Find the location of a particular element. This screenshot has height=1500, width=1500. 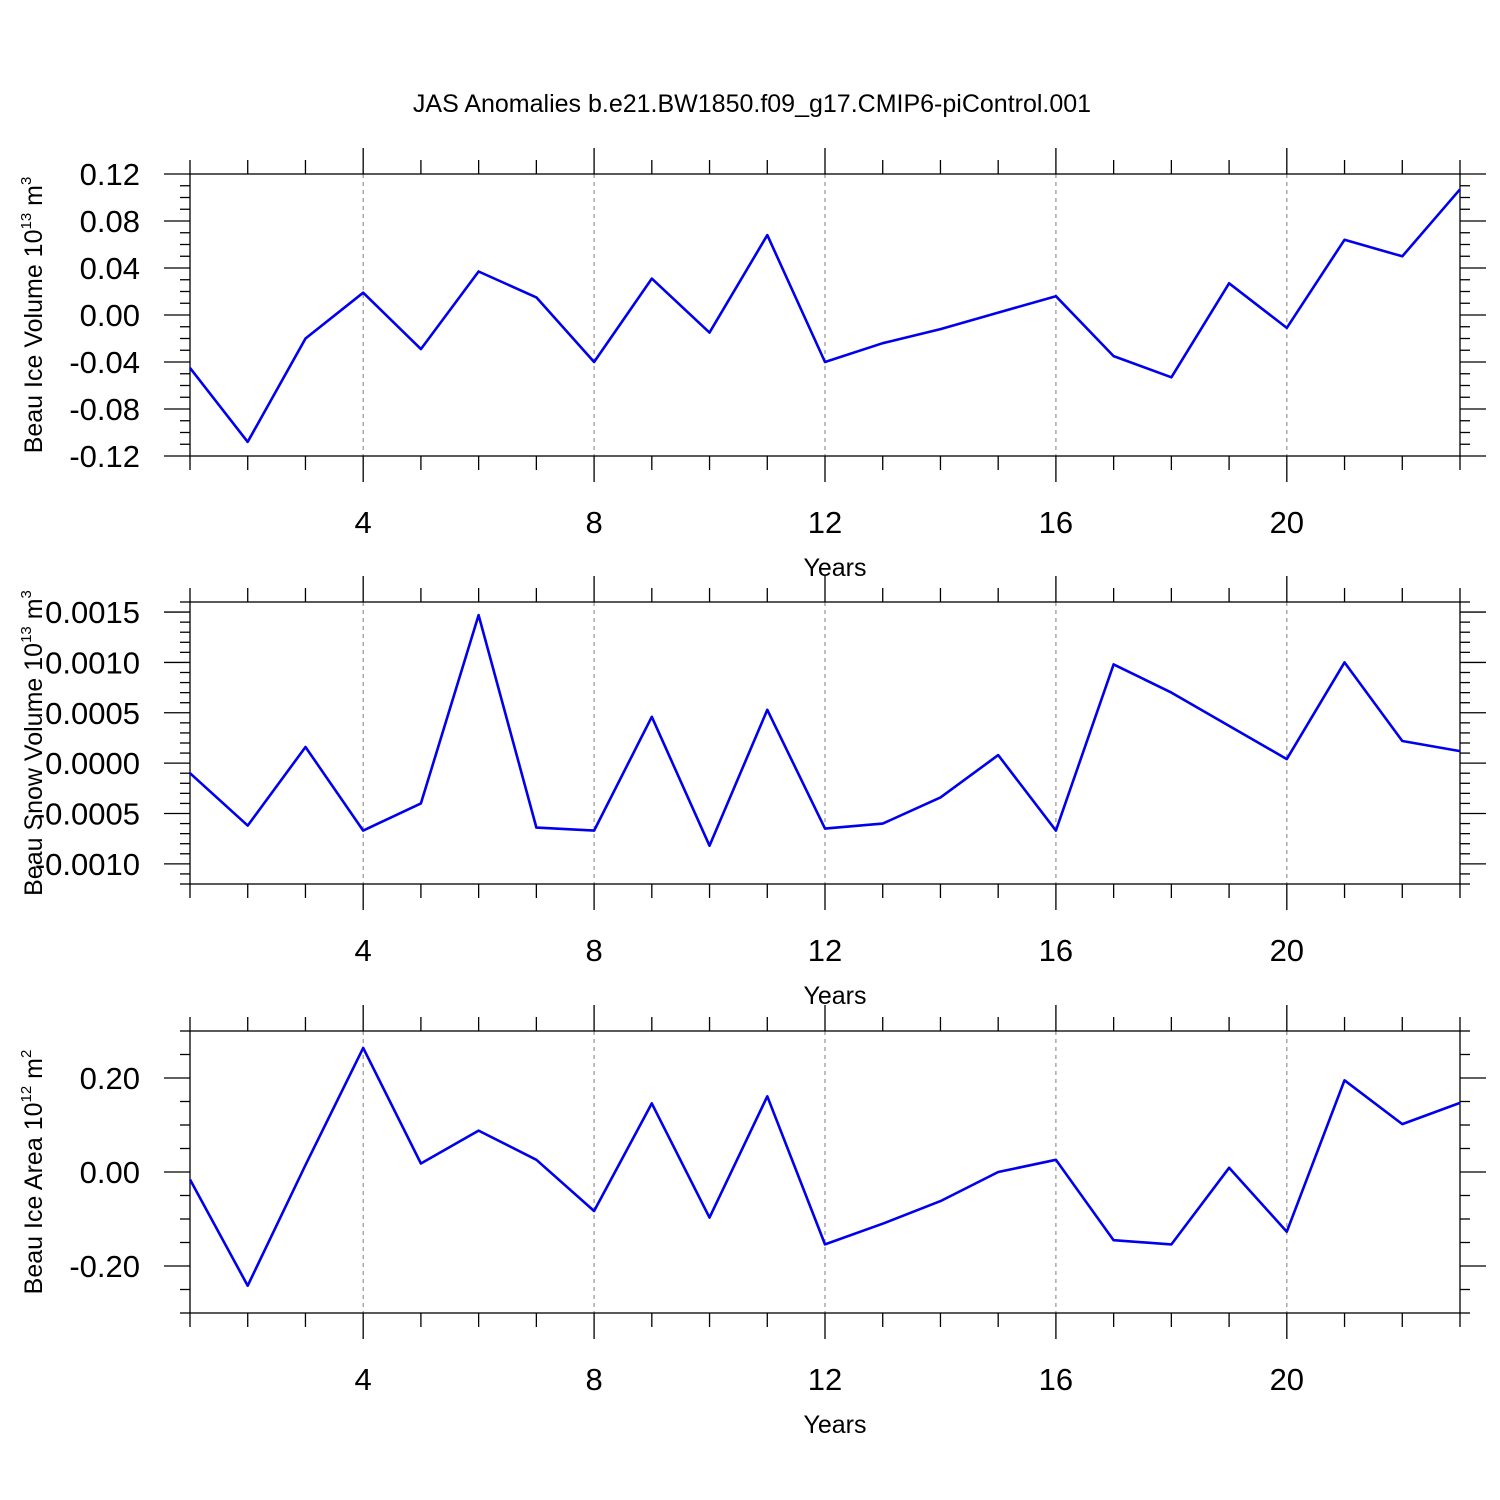

y-tick-label: 0.0015 is located at coordinates (92, 612).